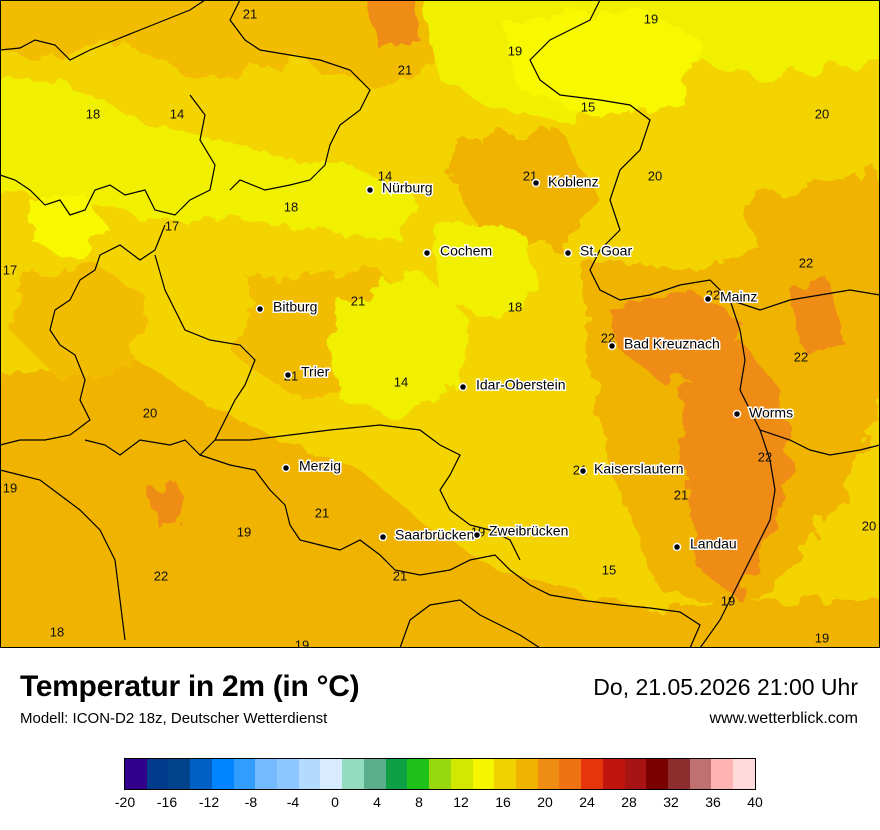 The image size is (880, 830). Describe the element at coordinates (407, 188) in the screenshot. I see `city-label: Nürburg` at that location.